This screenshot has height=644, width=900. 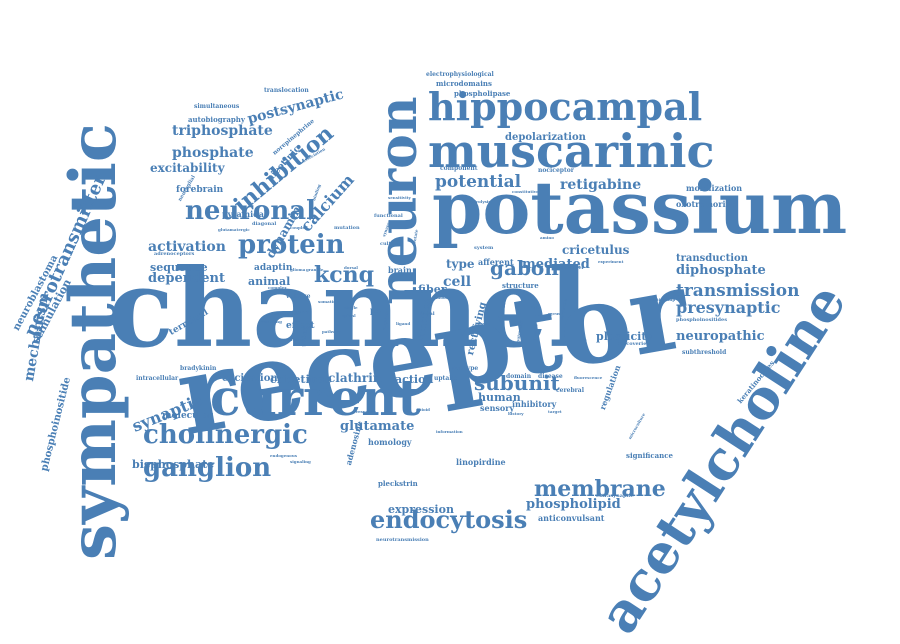 What do you see at coordinates (414, 379) in the screenshot?
I see `word-action: action` at bounding box center [414, 379].